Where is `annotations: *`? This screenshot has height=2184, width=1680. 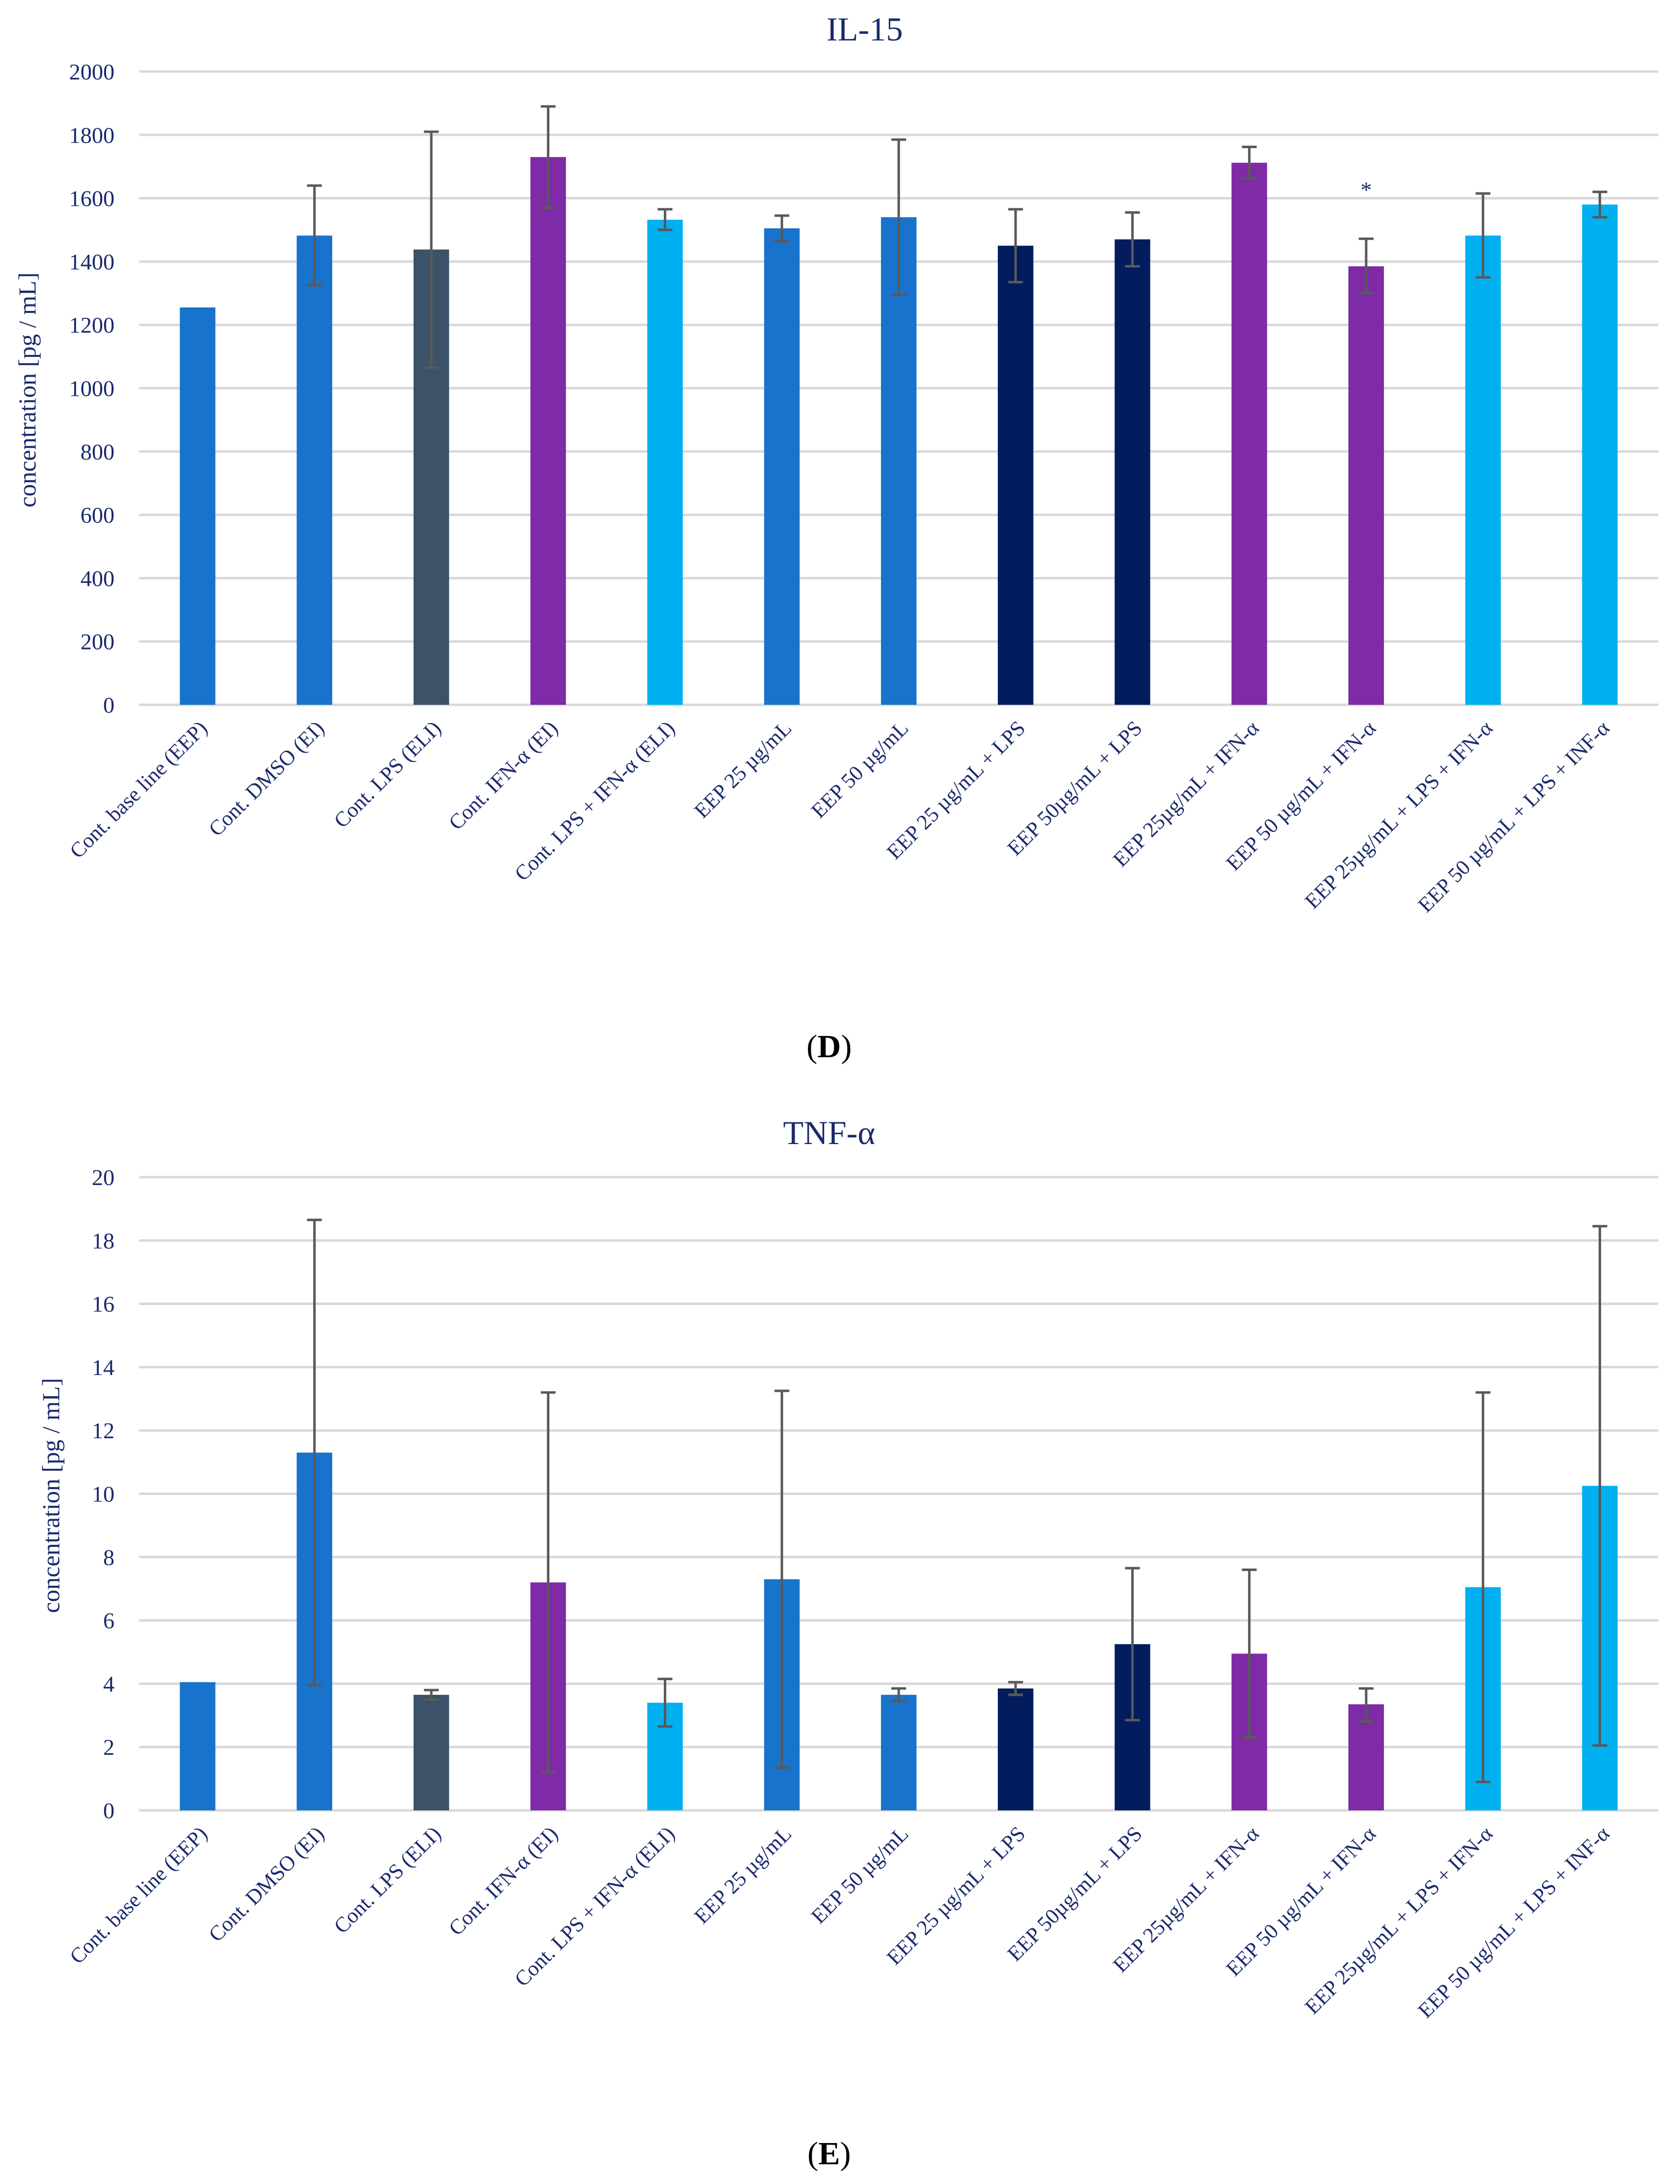
annotations: * is located at coordinates (1366, 189).